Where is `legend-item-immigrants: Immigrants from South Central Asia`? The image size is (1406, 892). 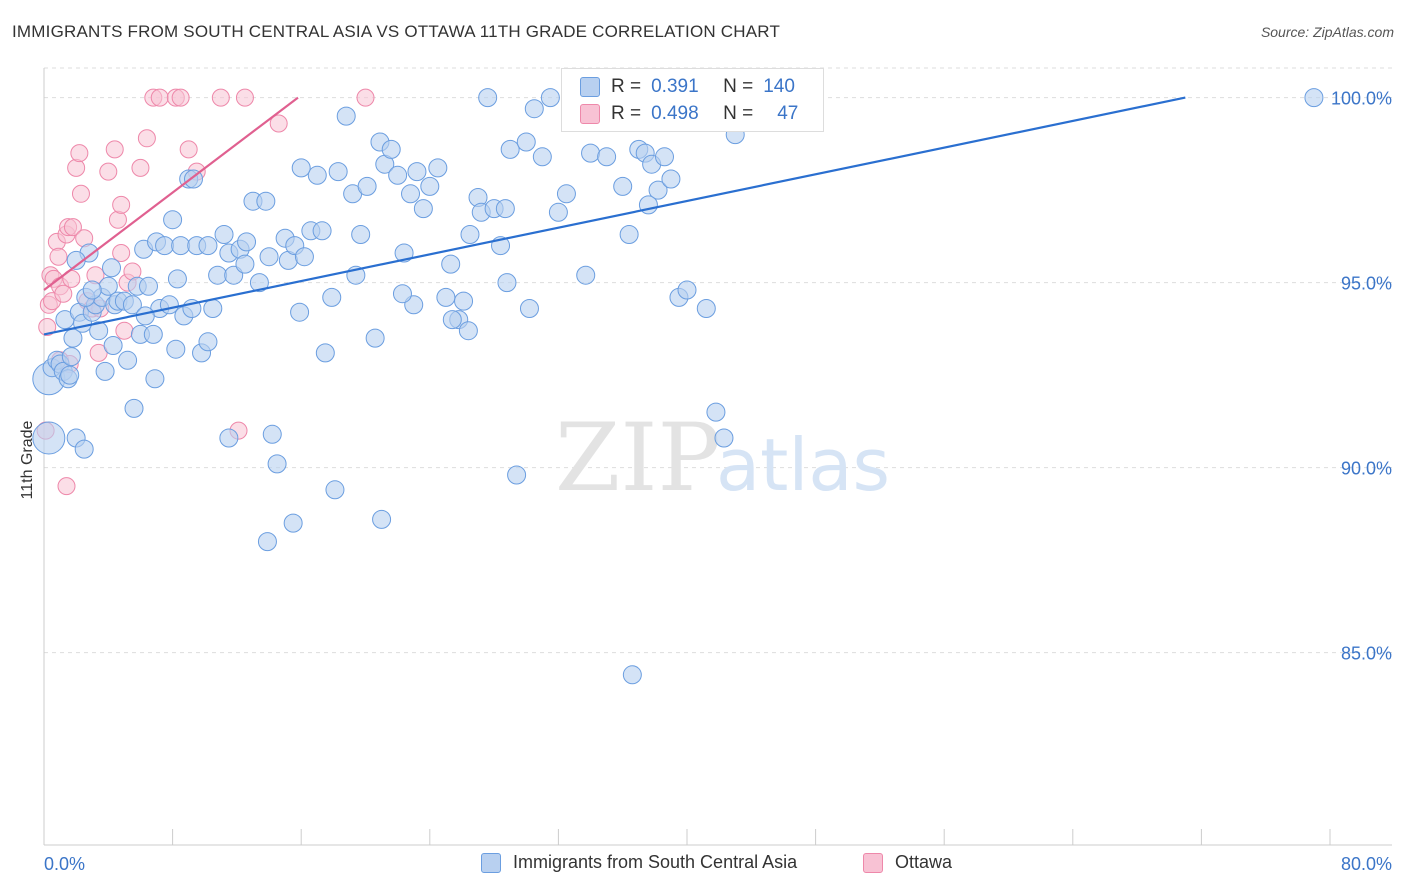 legend-item-immigrants: Immigrants from South Central Asia is located at coordinates (639, 862).